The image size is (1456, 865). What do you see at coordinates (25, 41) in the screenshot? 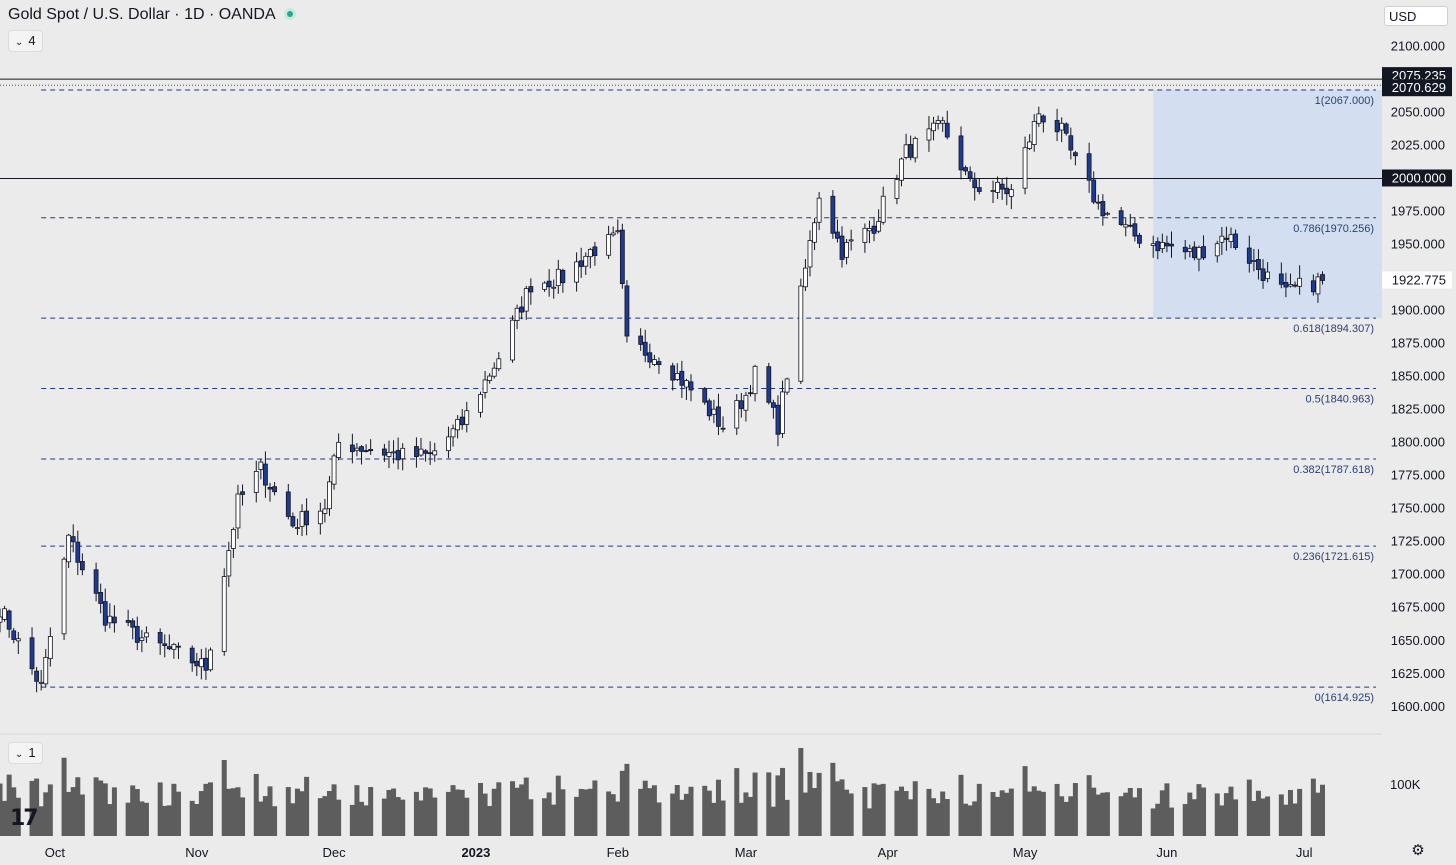
I see `indicators-toggle: ⌄ 4` at bounding box center [25, 41].